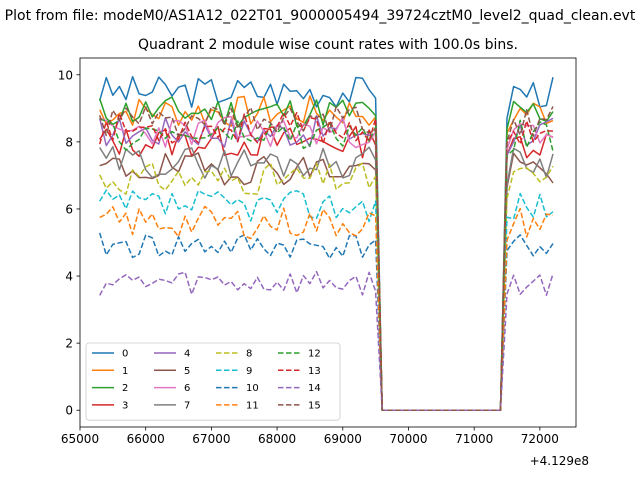 The width and height of the screenshot is (640, 480). What do you see at coordinates (69, 344) in the screenshot?
I see `y-tick-label: 2` at bounding box center [69, 344].